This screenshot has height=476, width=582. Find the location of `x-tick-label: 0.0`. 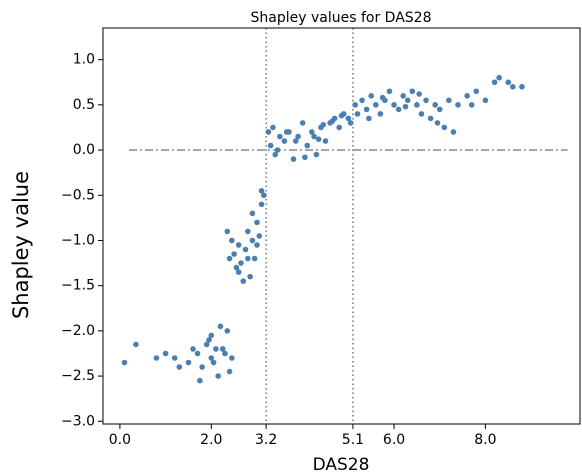

x-tick-label: 0.0 is located at coordinates (120, 440).